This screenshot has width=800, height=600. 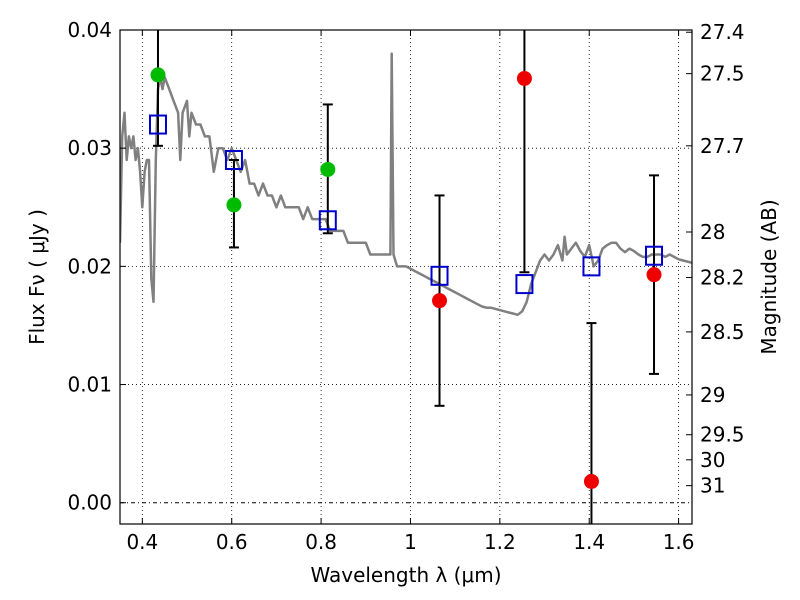 What do you see at coordinates (405, 575) in the screenshot?
I see `x-axis-label: Wavelength λ (μm)` at bounding box center [405, 575].